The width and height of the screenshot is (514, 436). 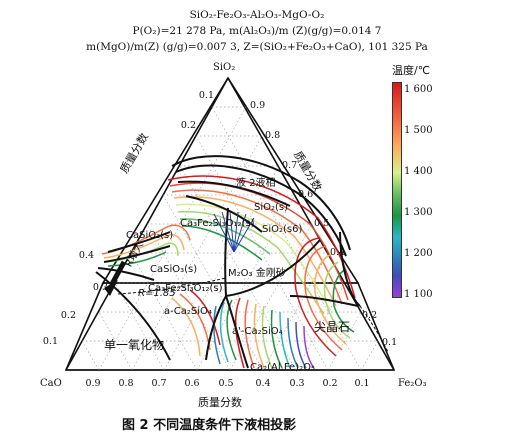 What do you see at coordinates (305, 194) in the screenshot?
I see `right-tick: 0.6` at bounding box center [305, 194].